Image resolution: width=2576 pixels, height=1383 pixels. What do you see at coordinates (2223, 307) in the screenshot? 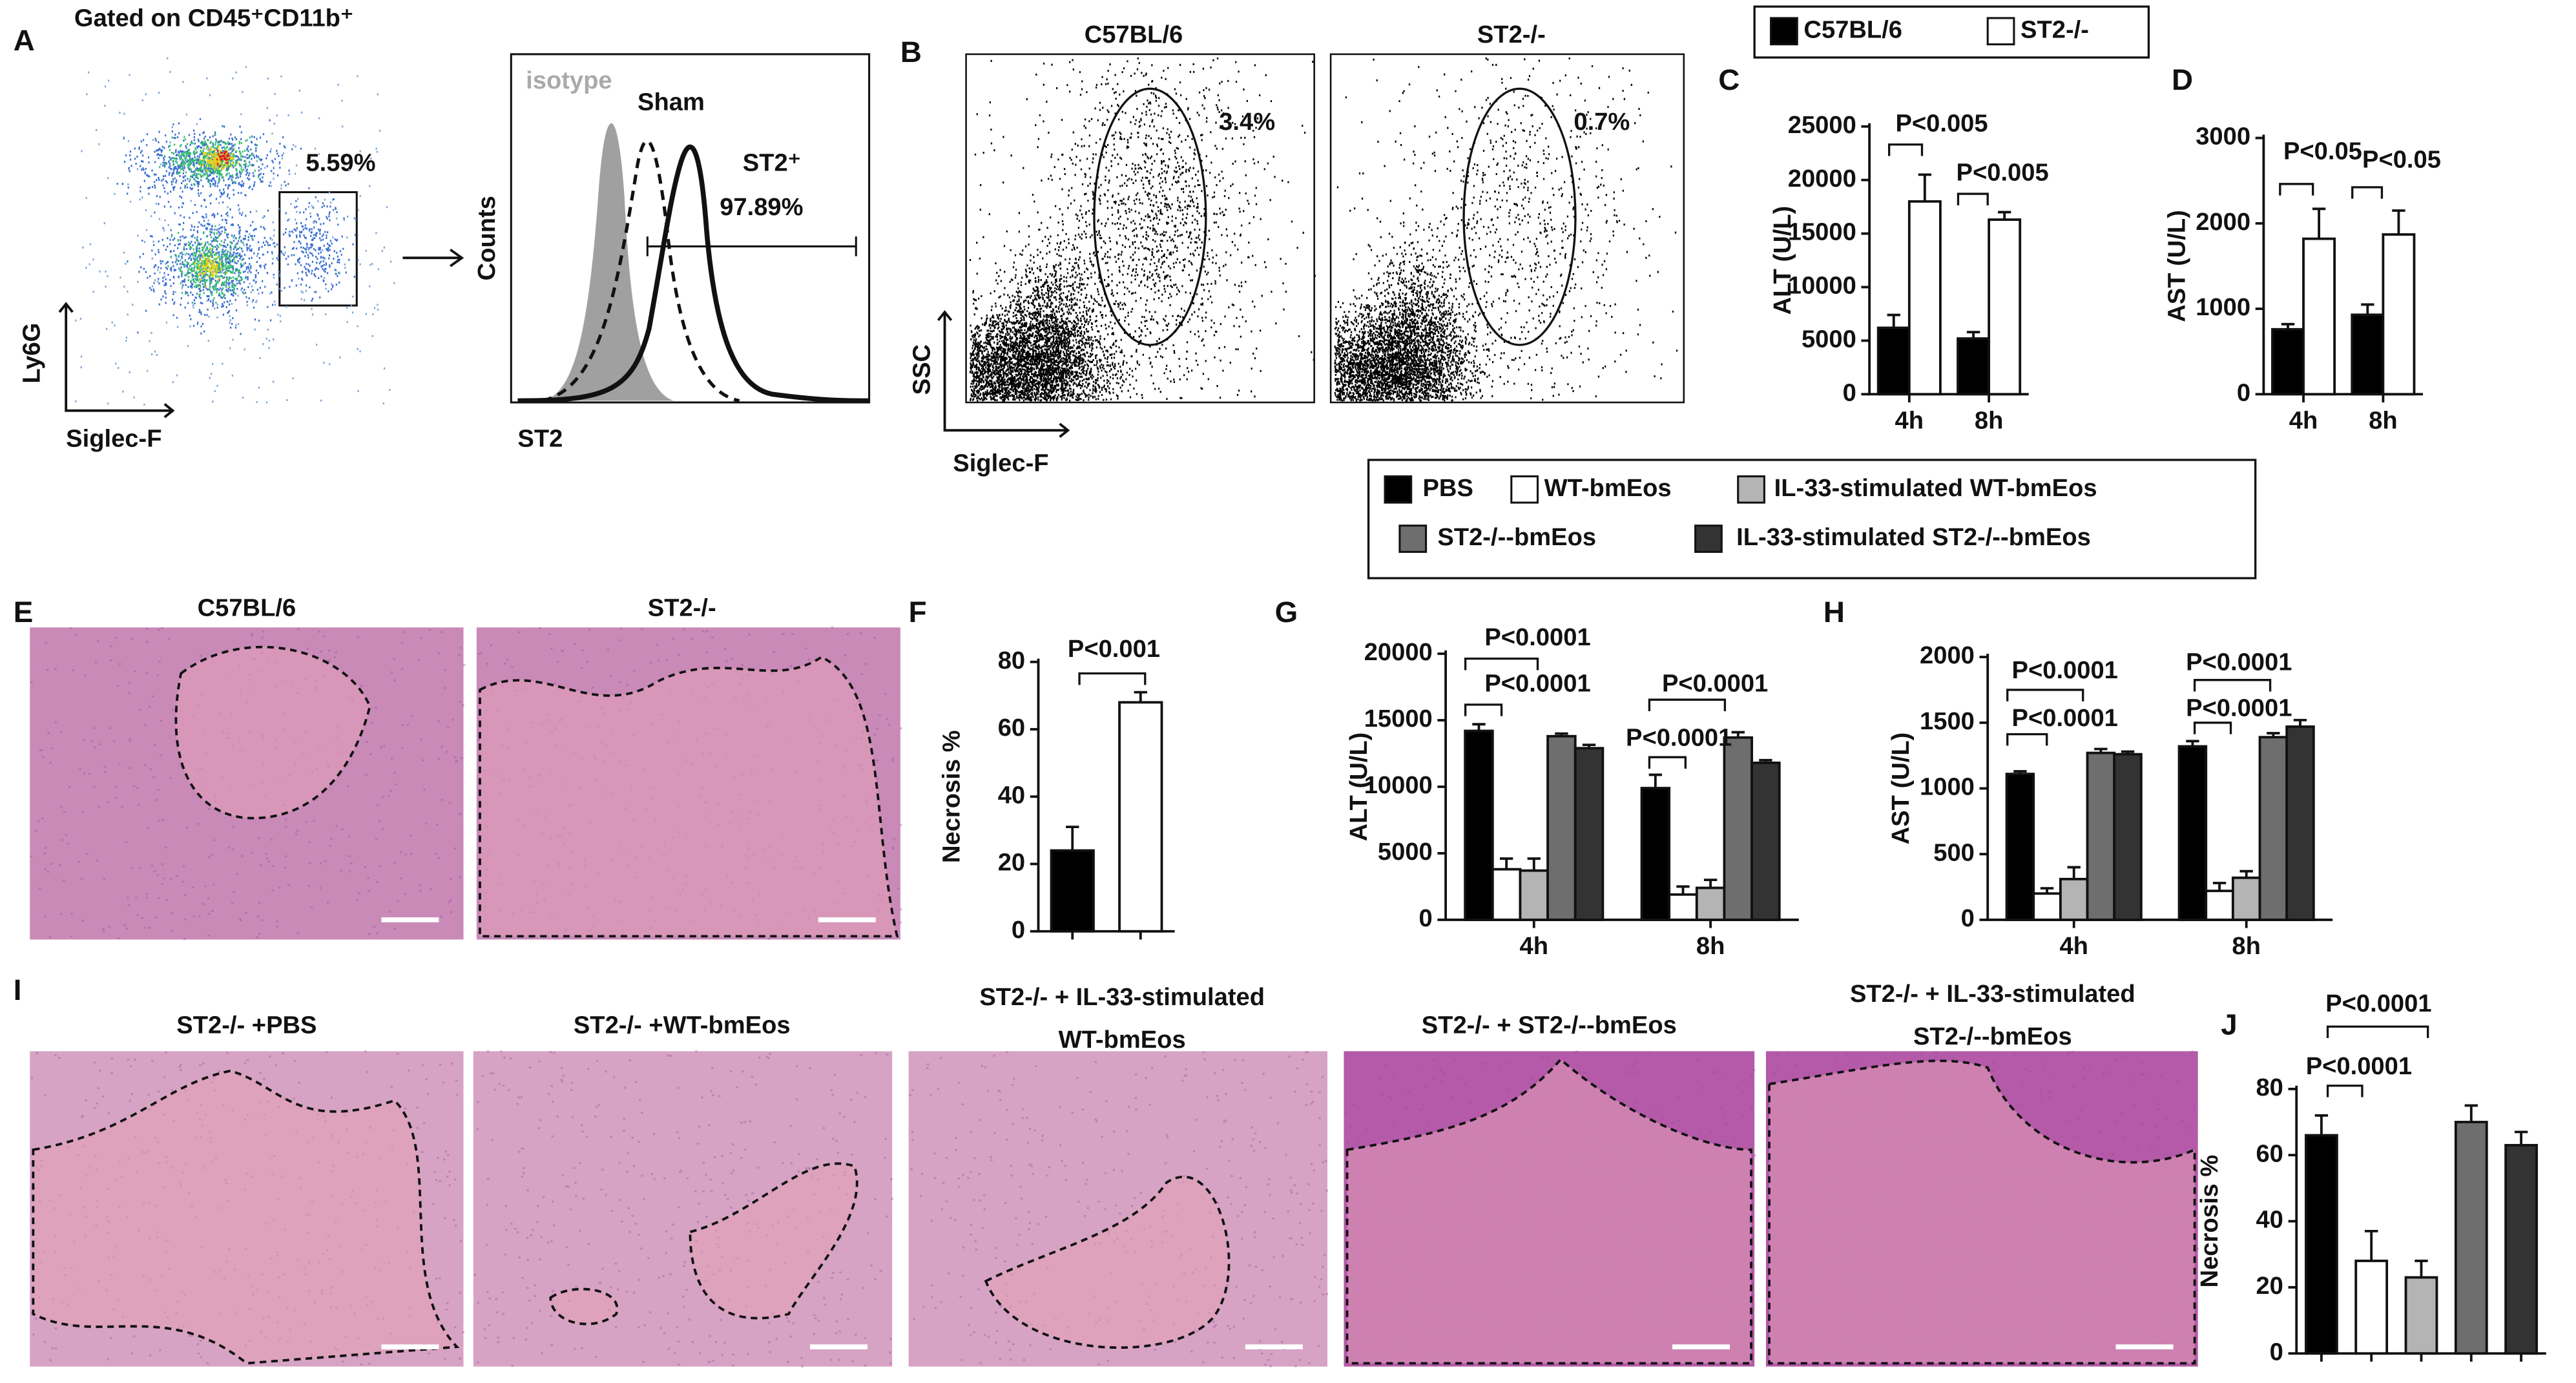
I see `y-tick-label: 1000` at bounding box center [2223, 307].